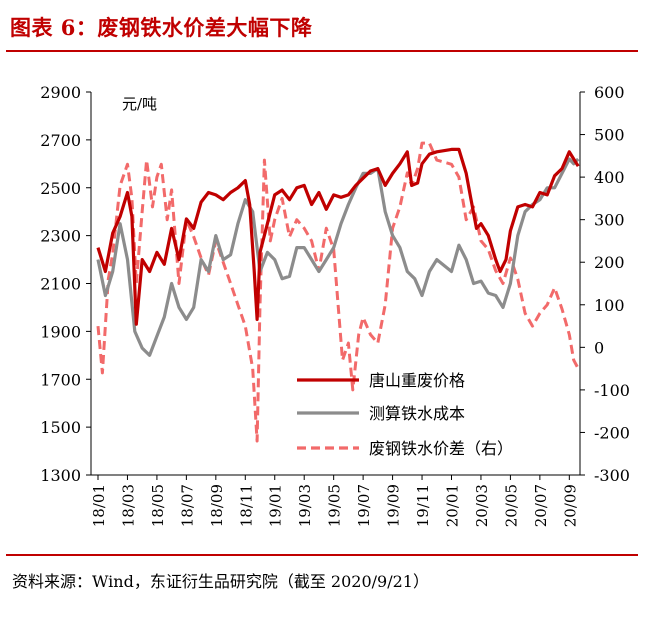  Describe the element at coordinates (60, 379) in the screenshot. I see `left-tick-label: 1700` at that location.